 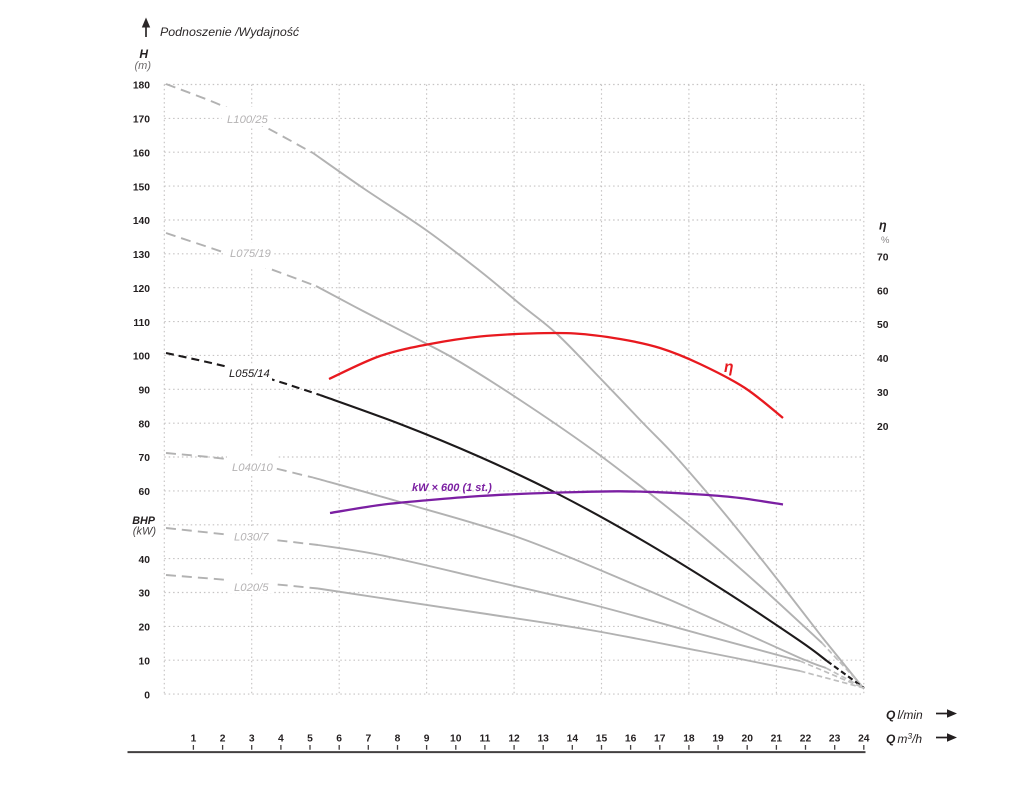 I want to click on svg-text: 4, so click(x=281, y=738).